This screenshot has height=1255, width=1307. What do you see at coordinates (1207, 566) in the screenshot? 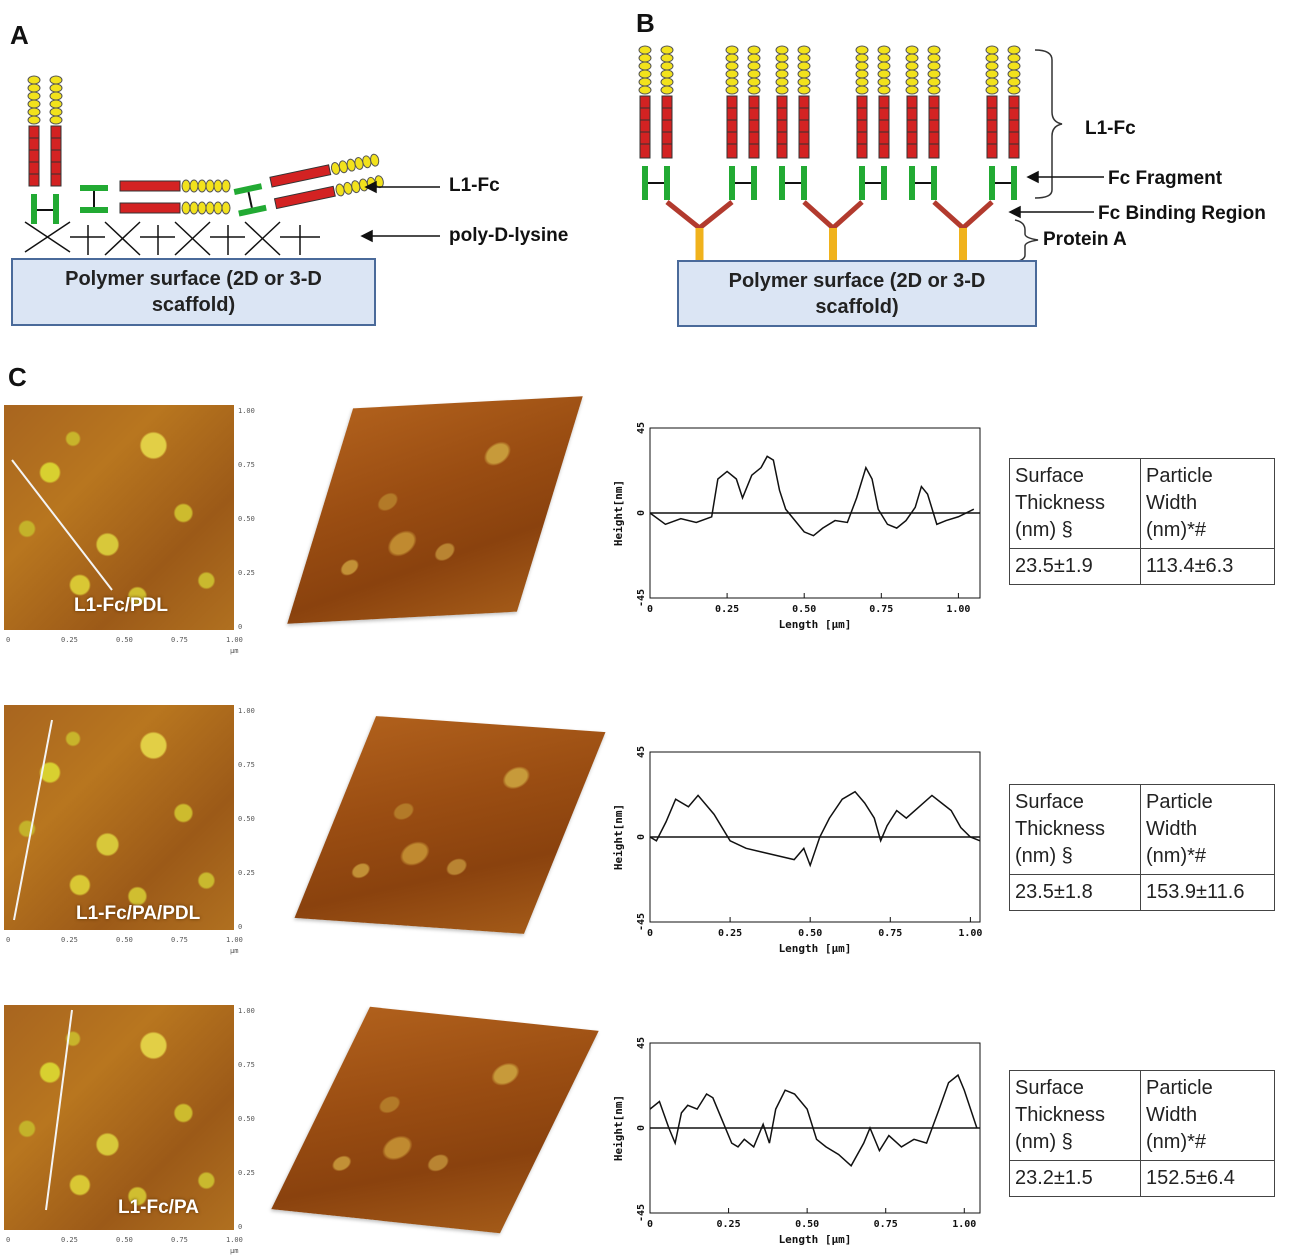
I see `particle-width-value: 113.4±6.3` at bounding box center [1207, 566].